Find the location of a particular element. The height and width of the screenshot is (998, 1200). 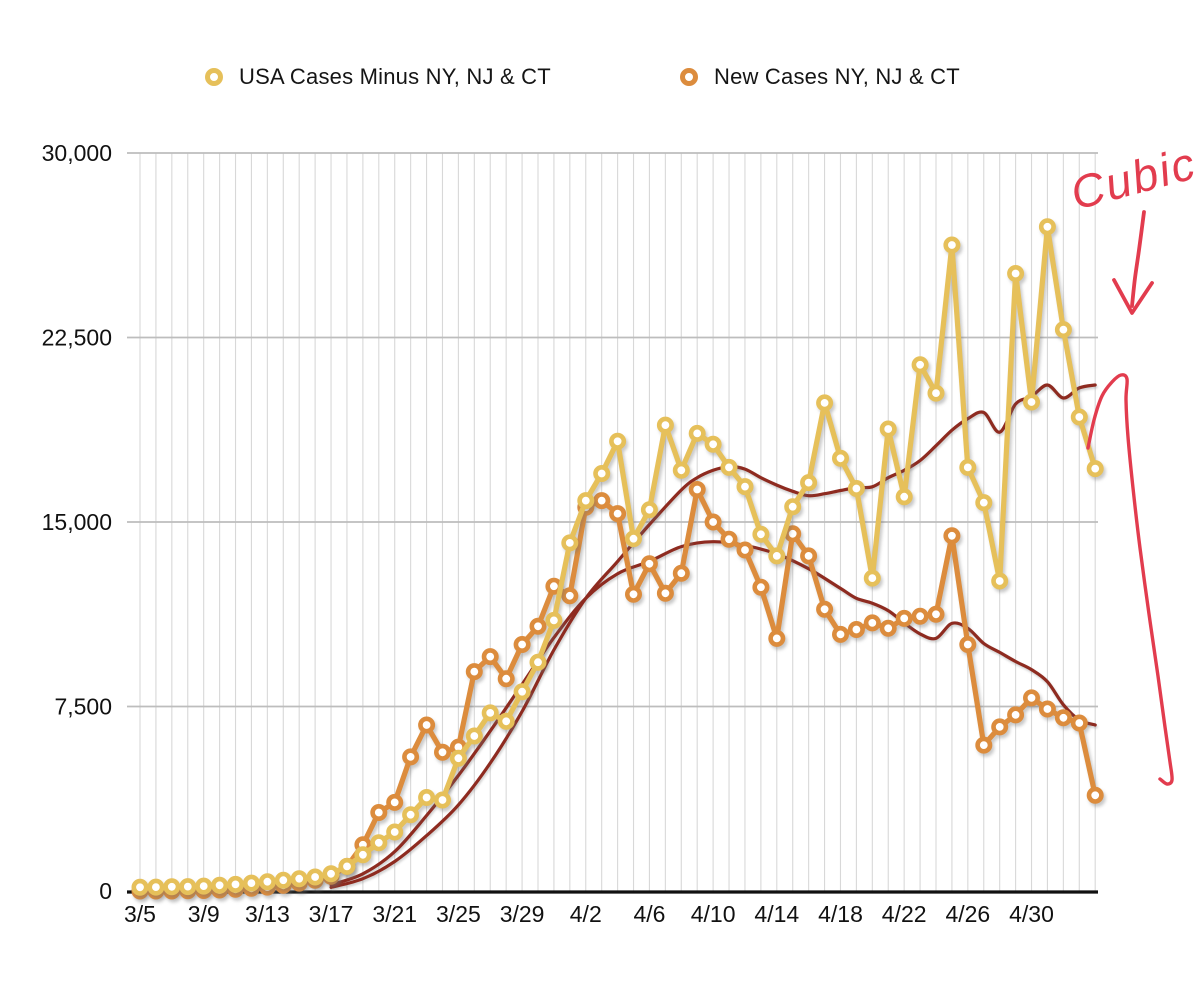

cubic-hand-curve-icon is located at coordinates (1130, 579).